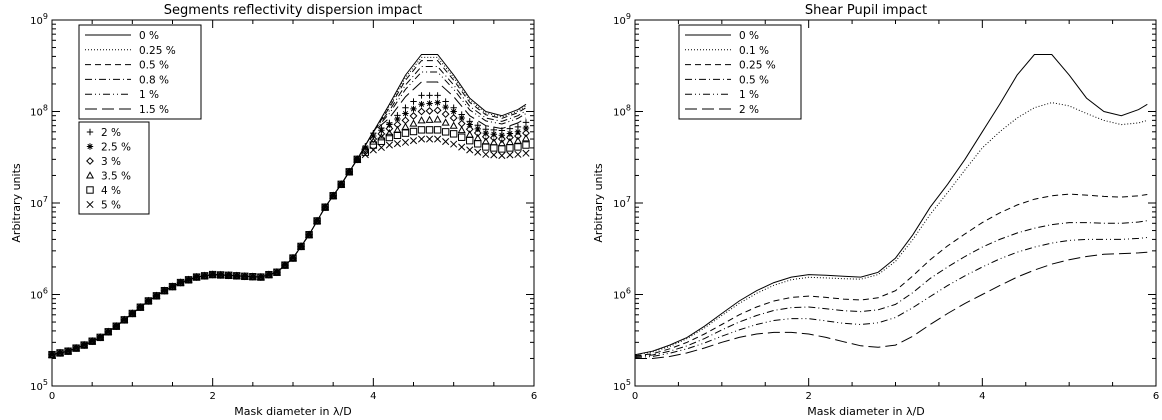 This screenshot has width=1162, height=420. Describe the element at coordinates (114, 168) in the screenshot. I see `legend-markers-box` at that location.